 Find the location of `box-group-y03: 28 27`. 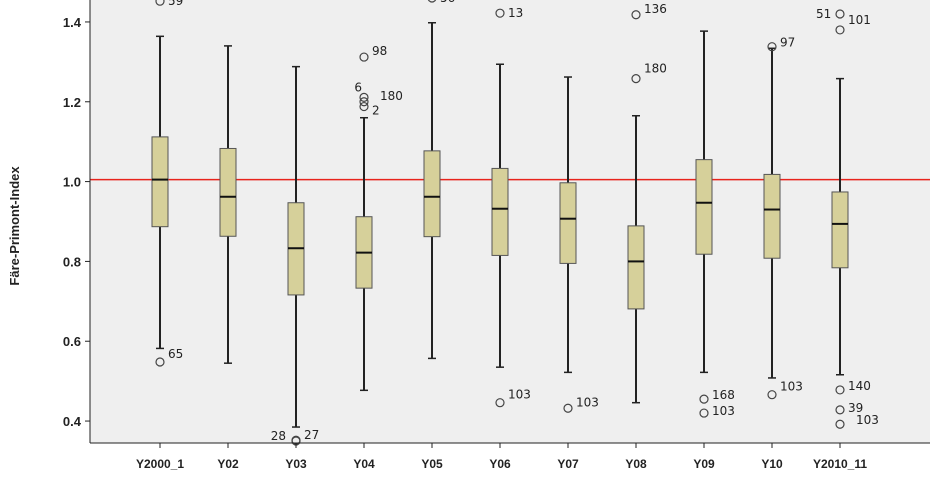

box-group-y03: 28 27 is located at coordinates (295, 255).